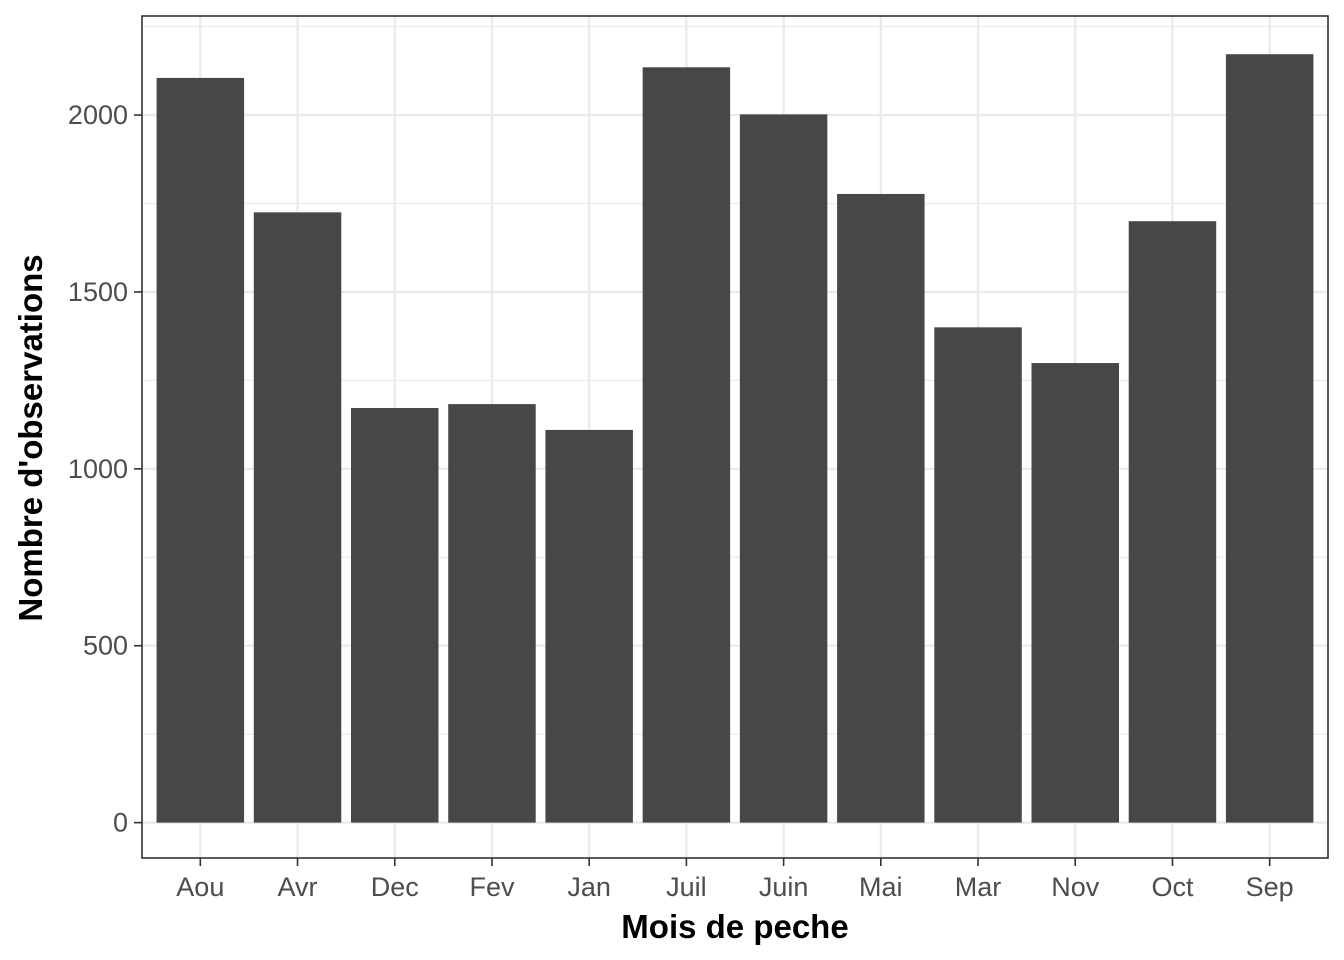 The height and width of the screenshot is (960, 1344). What do you see at coordinates (395, 615) in the screenshot?
I see `bar-dec` at bounding box center [395, 615].